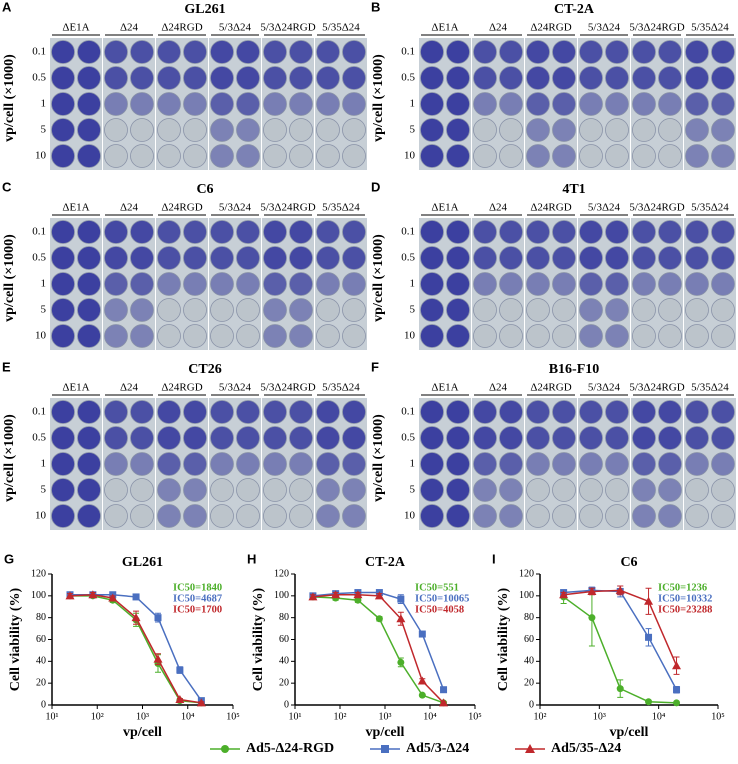 Image resolution: width=738 pixels, height=764 pixels. What do you see at coordinates (9, 558) in the screenshot?
I see `panel-letter: G` at bounding box center [9, 558].